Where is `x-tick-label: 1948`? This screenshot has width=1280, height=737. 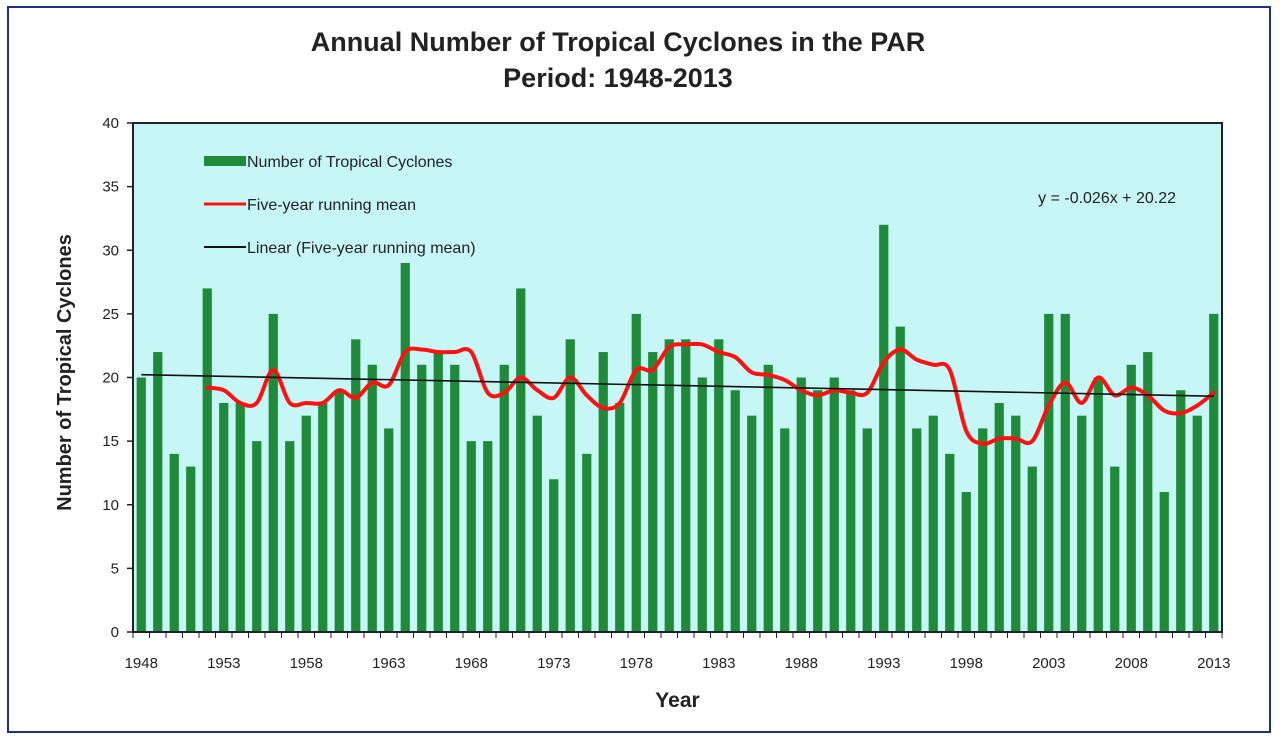
x-tick-label: 1948 is located at coordinates (141, 663).